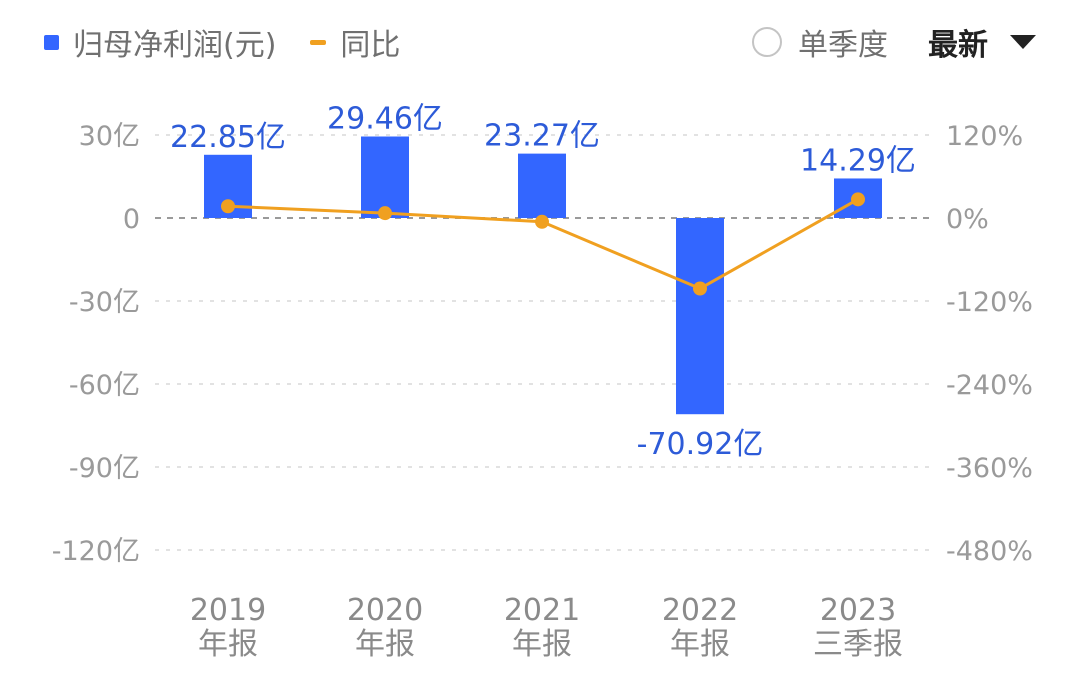 The width and height of the screenshot is (1080, 684). I want to click on y-left-tick-label: -30亿, so click(104, 302).